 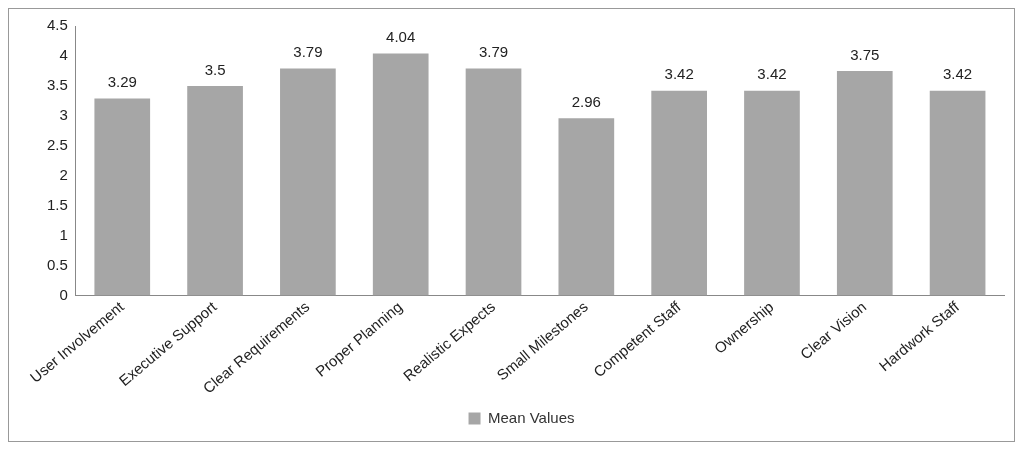 What do you see at coordinates (63, 234) in the screenshot?
I see `y-tick-label: 1` at bounding box center [63, 234].